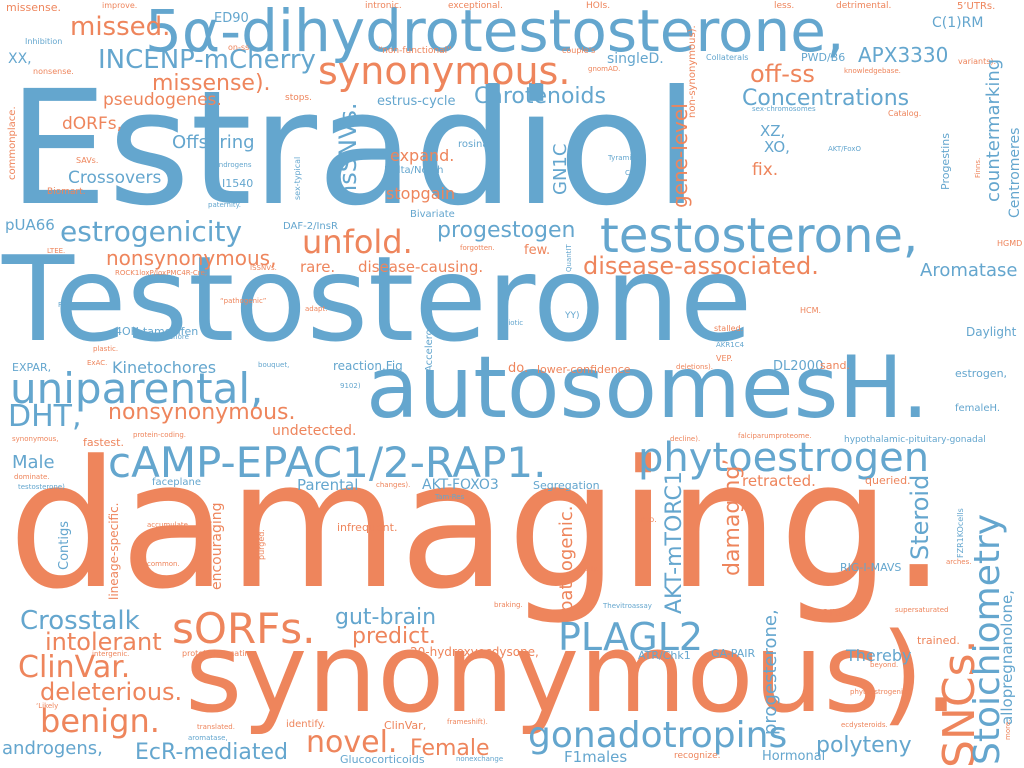  I want to click on word: Biomart., so click(66, 192).